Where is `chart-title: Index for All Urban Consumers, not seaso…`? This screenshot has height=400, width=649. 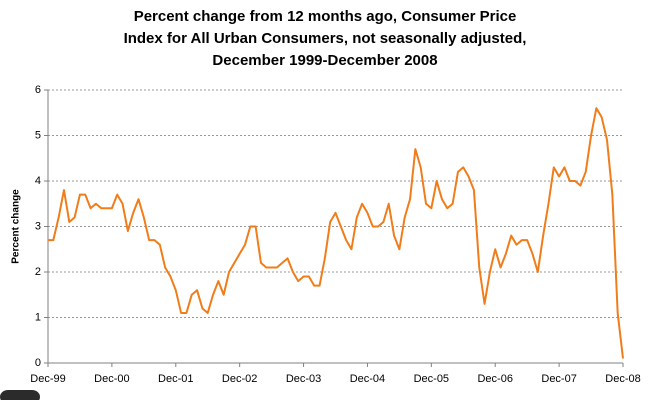 chart-title: Index for All Urban Consumers, not seaso… is located at coordinates (325, 38).